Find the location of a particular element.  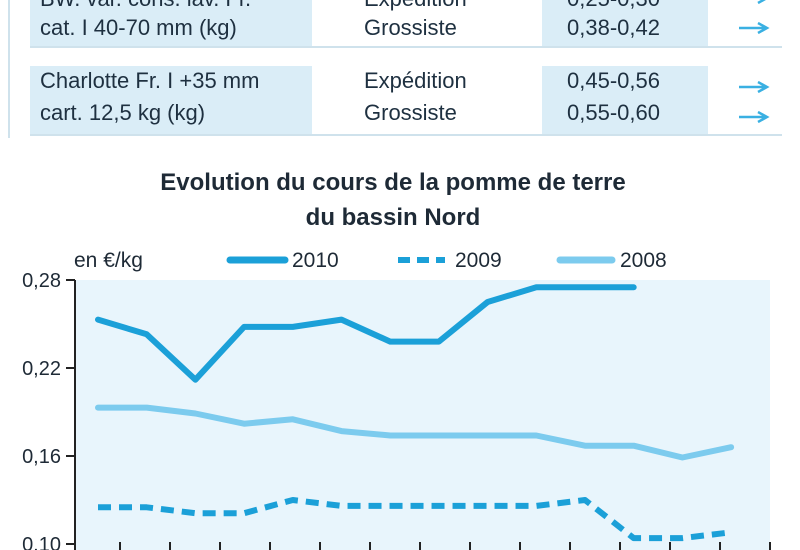

price-range: 0,38-0,42 is located at coordinates (613, 27).